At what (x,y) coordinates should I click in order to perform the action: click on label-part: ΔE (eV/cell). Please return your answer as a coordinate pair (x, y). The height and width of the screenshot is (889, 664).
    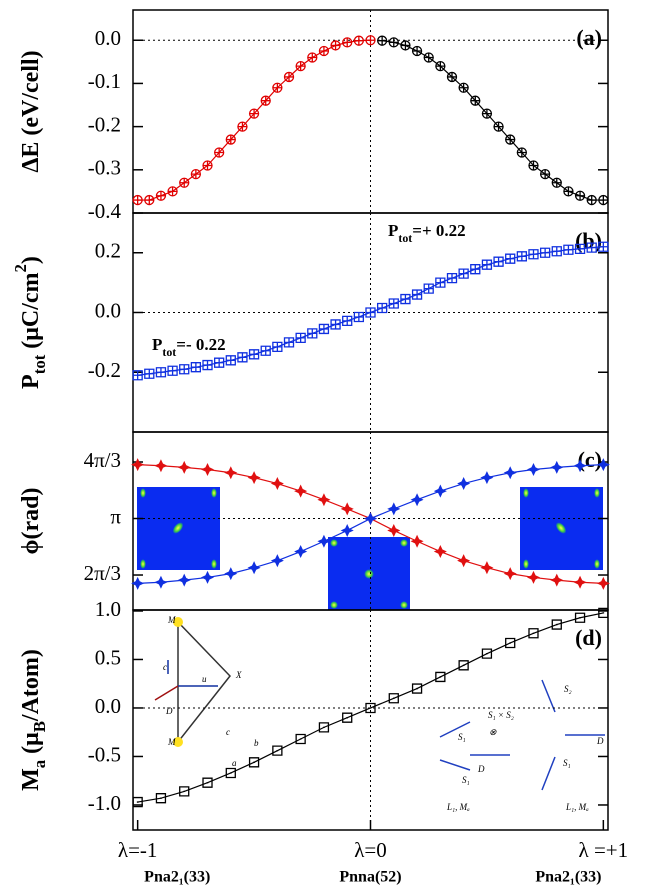
    Looking at the image, I should click on (31, 111).